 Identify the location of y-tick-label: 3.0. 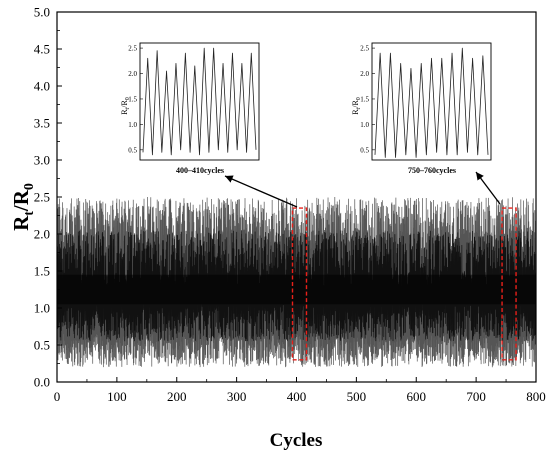
(42, 160).